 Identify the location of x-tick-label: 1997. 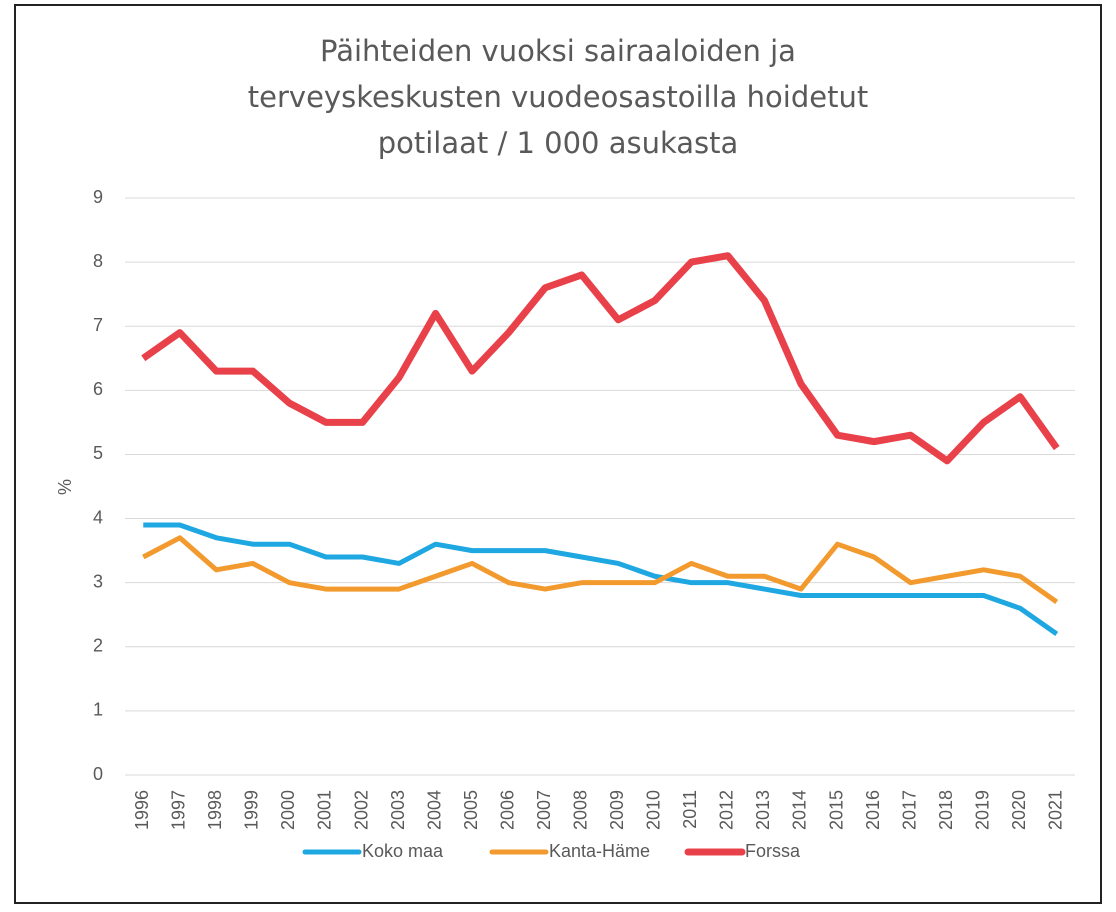
(179, 810).